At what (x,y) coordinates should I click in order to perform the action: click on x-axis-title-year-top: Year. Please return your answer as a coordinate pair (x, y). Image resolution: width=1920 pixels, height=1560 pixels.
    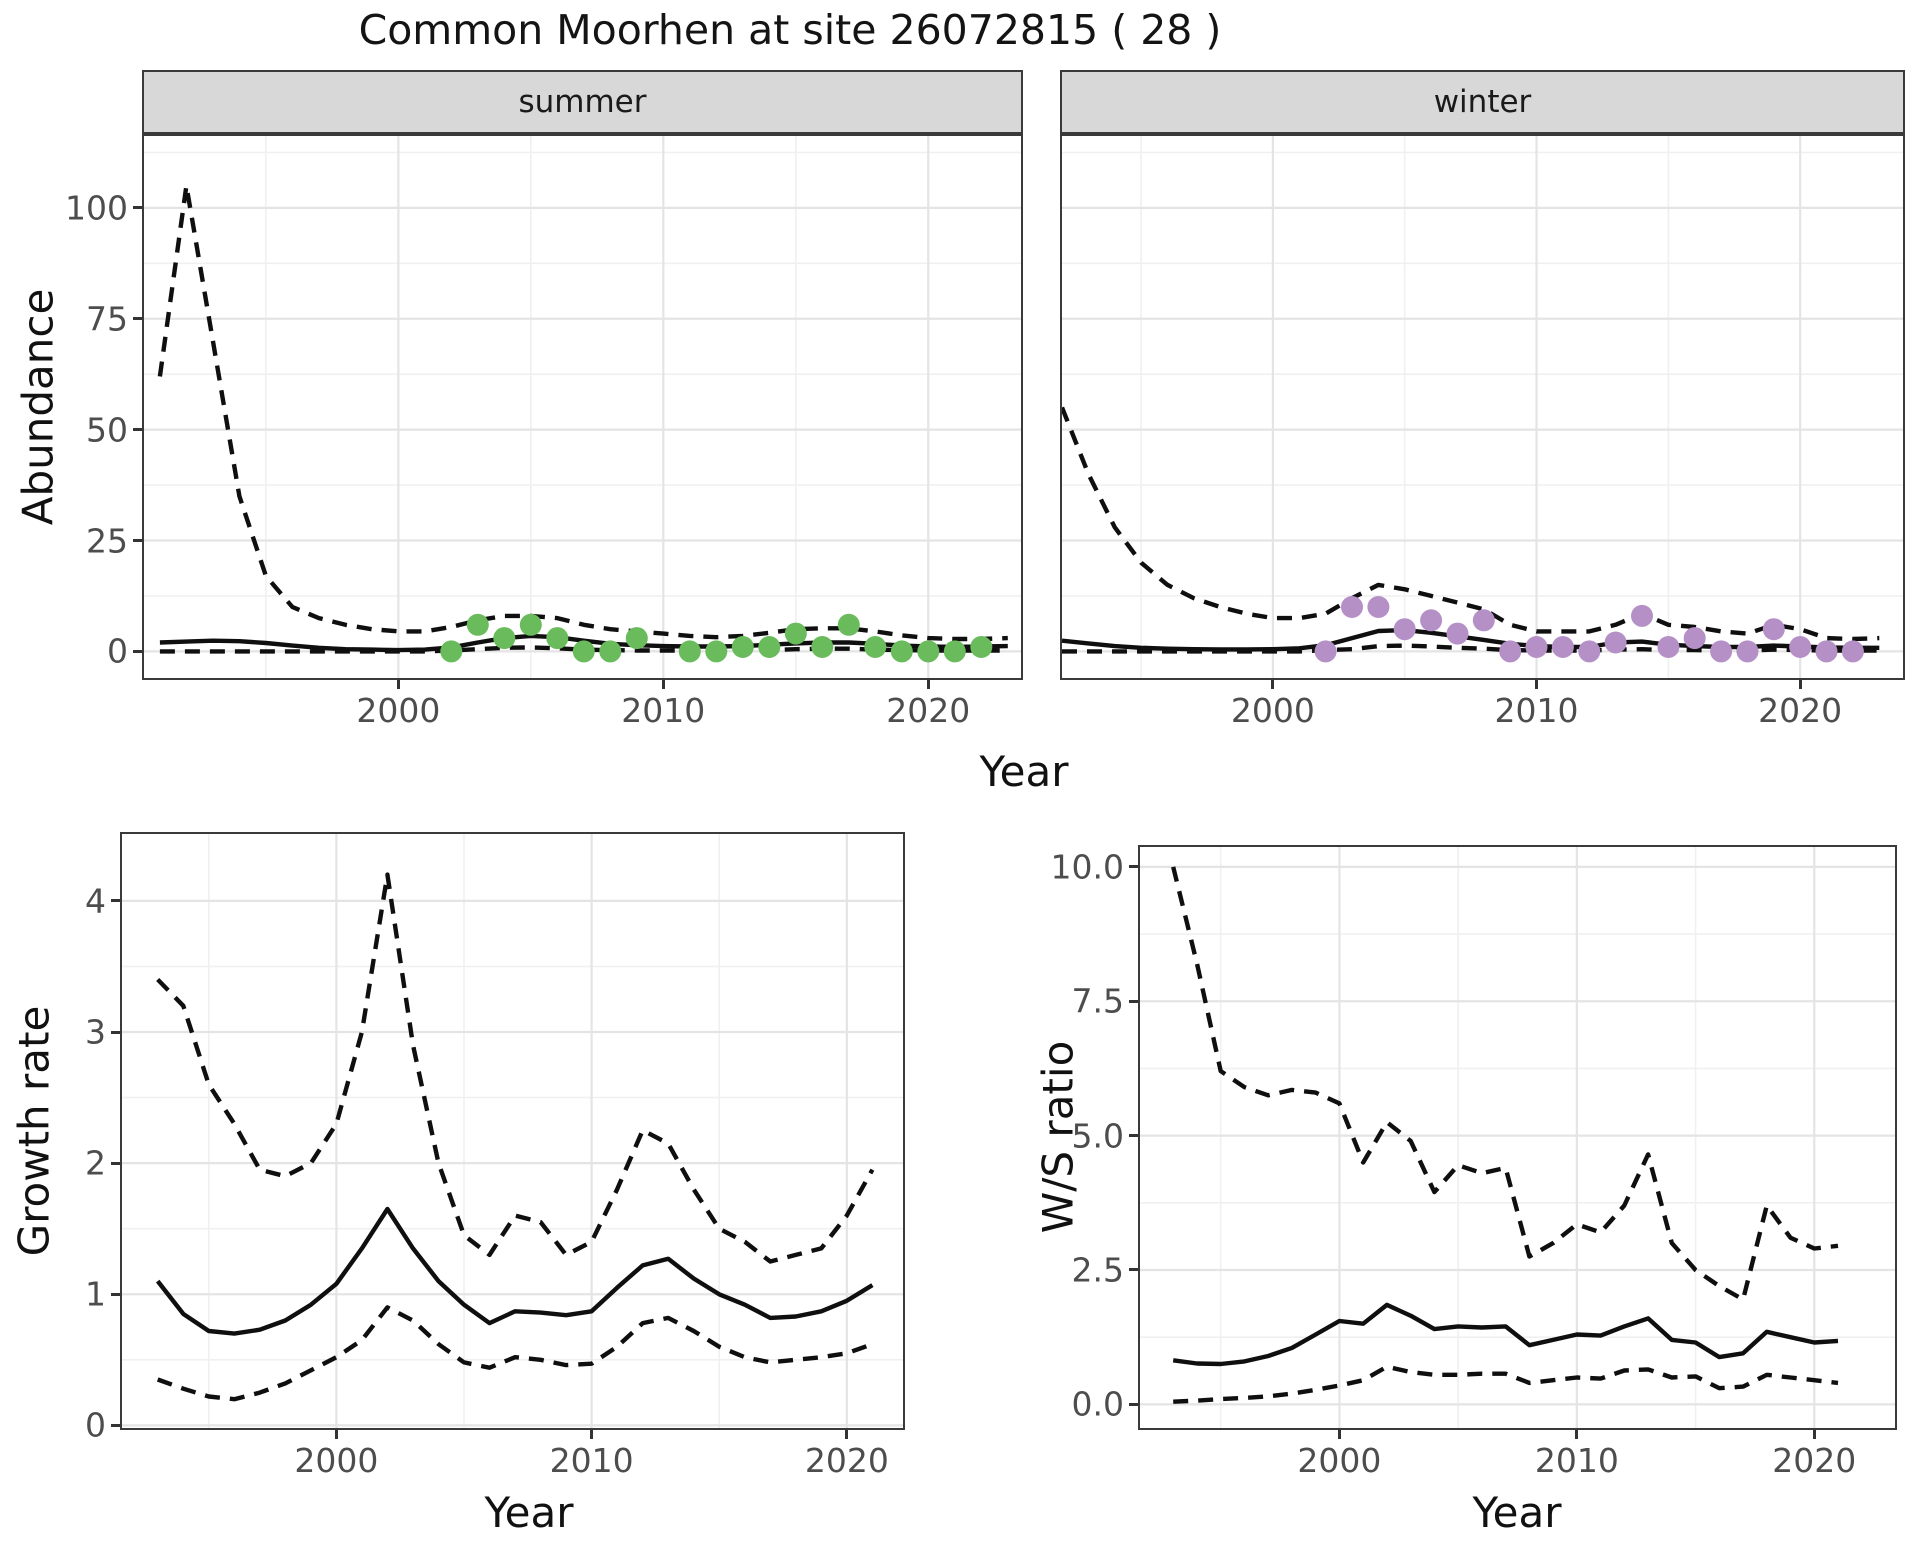
    Looking at the image, I should click on (1024, 771).